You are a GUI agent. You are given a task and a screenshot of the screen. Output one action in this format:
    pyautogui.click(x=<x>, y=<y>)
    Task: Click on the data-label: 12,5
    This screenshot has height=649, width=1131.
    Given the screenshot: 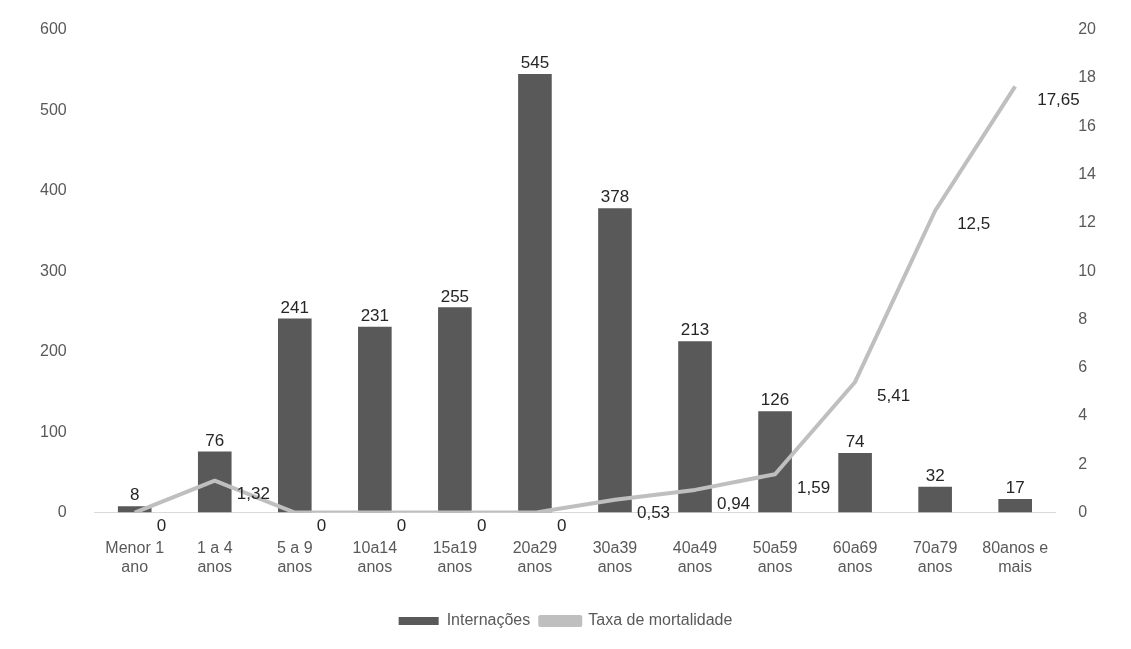 What is the action you would take?
    pyautogui.click(x=974, y=224)
    